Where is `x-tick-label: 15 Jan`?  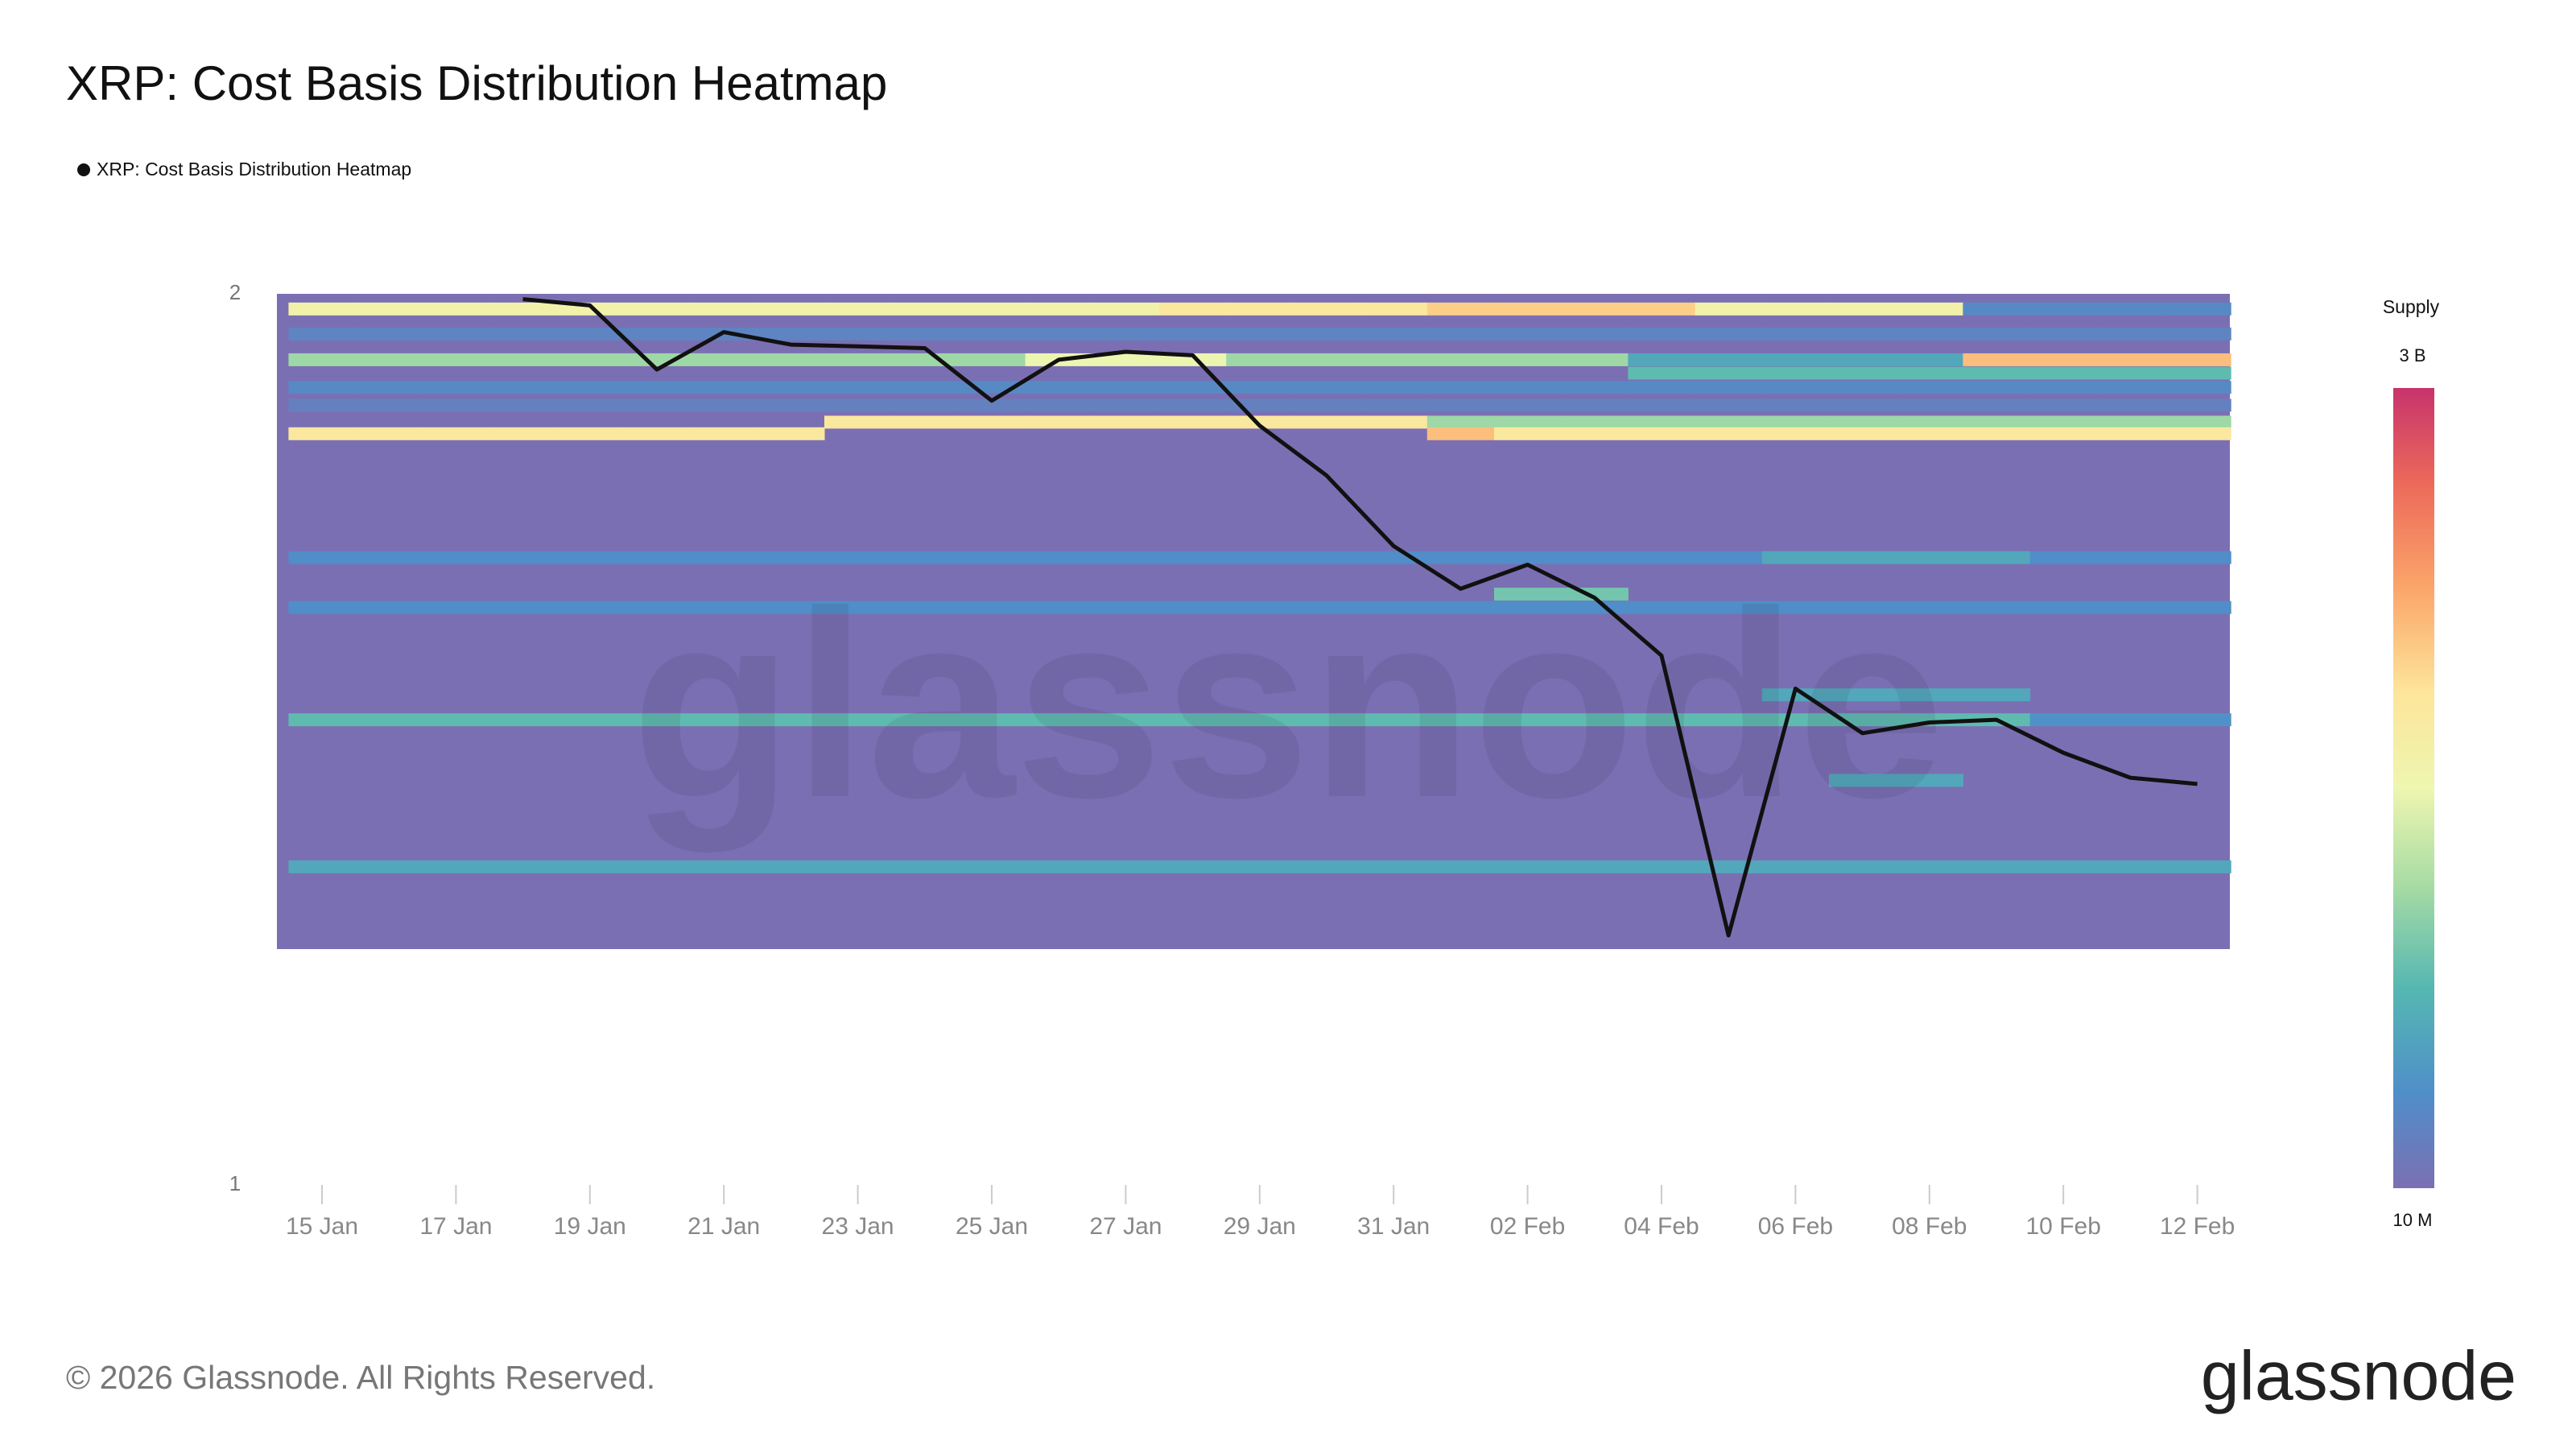
x-tick-label: 15 Jan is located at coordinates (322, 1226).